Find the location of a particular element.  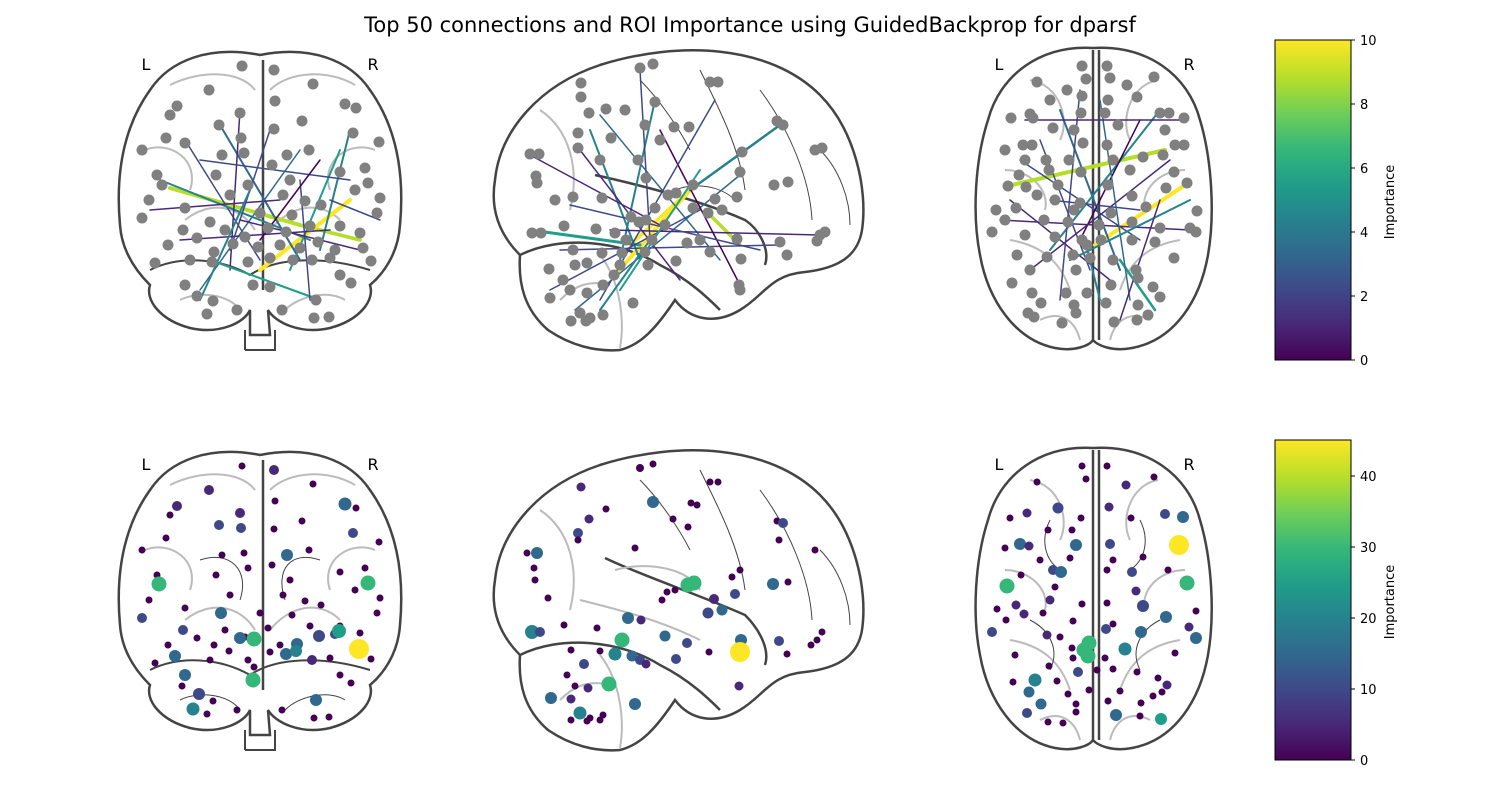

colorbar-roi-importance: 0 10 20 30 40 Importance is located at coordinates (1336, 604).